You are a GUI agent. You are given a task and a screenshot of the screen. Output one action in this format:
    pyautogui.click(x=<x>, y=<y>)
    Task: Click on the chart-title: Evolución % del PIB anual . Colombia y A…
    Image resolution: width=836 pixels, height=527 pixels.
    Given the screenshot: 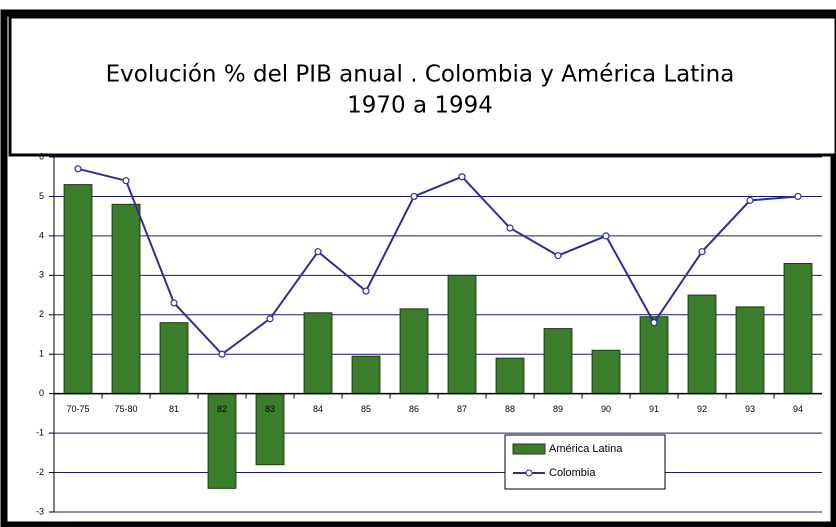 What is the action you would take?
    pyautogui.click(x=420, y=75)
    